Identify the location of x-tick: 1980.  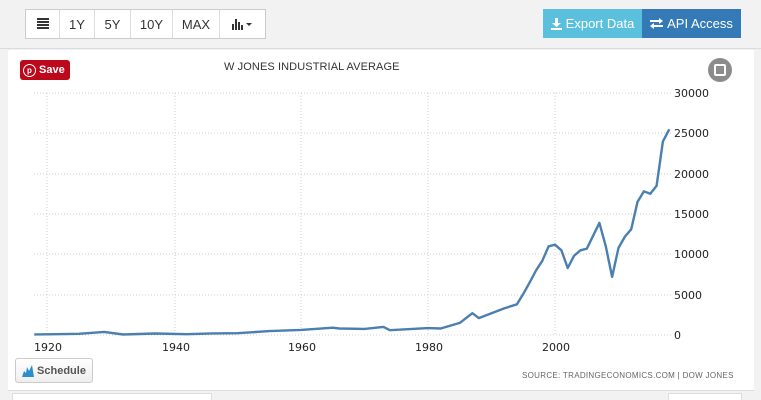
(429, 347).